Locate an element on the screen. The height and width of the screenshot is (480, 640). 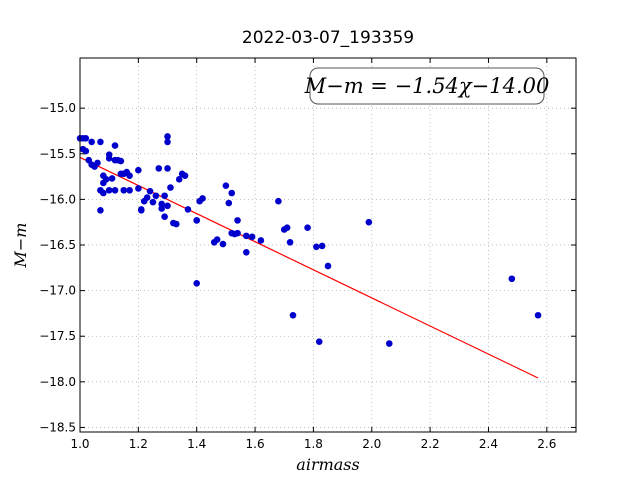
fit-equation-label: M−m = −1.54χ−14.00 is located at coordinates (427, 86).